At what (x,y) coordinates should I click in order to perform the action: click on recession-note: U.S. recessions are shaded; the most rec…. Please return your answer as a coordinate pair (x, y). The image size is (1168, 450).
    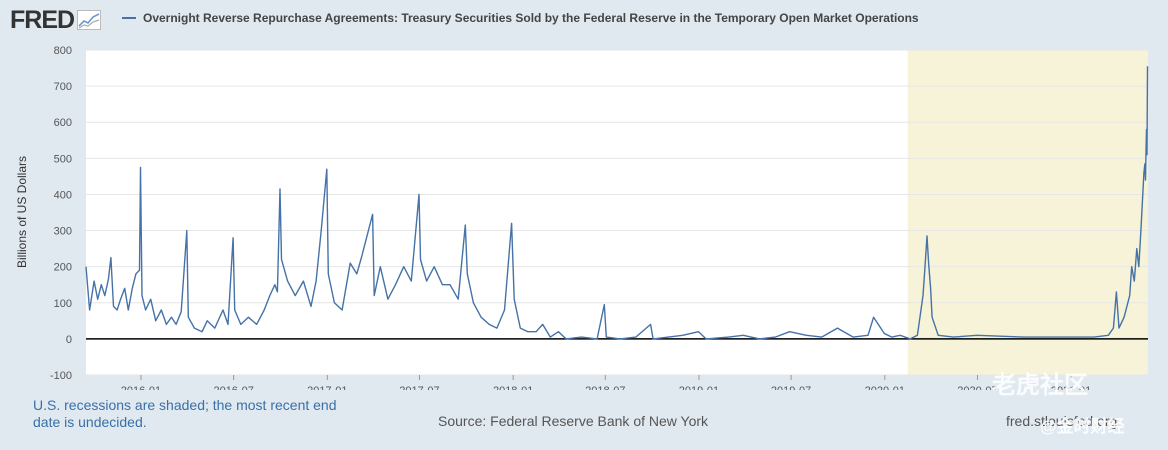
    Looking at the image, I should click on (185, 413).